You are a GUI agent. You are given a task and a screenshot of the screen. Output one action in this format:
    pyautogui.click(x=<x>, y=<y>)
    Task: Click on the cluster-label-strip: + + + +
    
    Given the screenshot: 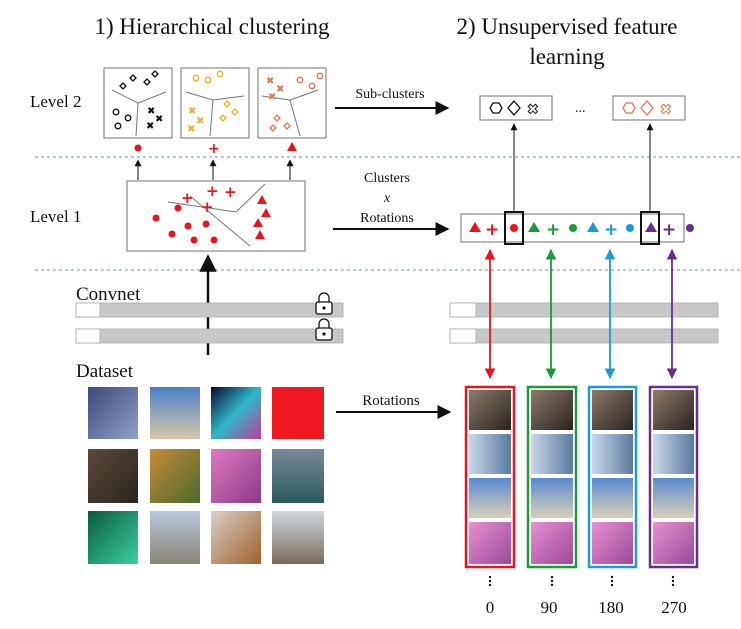 What is the action you would take?
    pyautogui.click(x=577, y=228)
    